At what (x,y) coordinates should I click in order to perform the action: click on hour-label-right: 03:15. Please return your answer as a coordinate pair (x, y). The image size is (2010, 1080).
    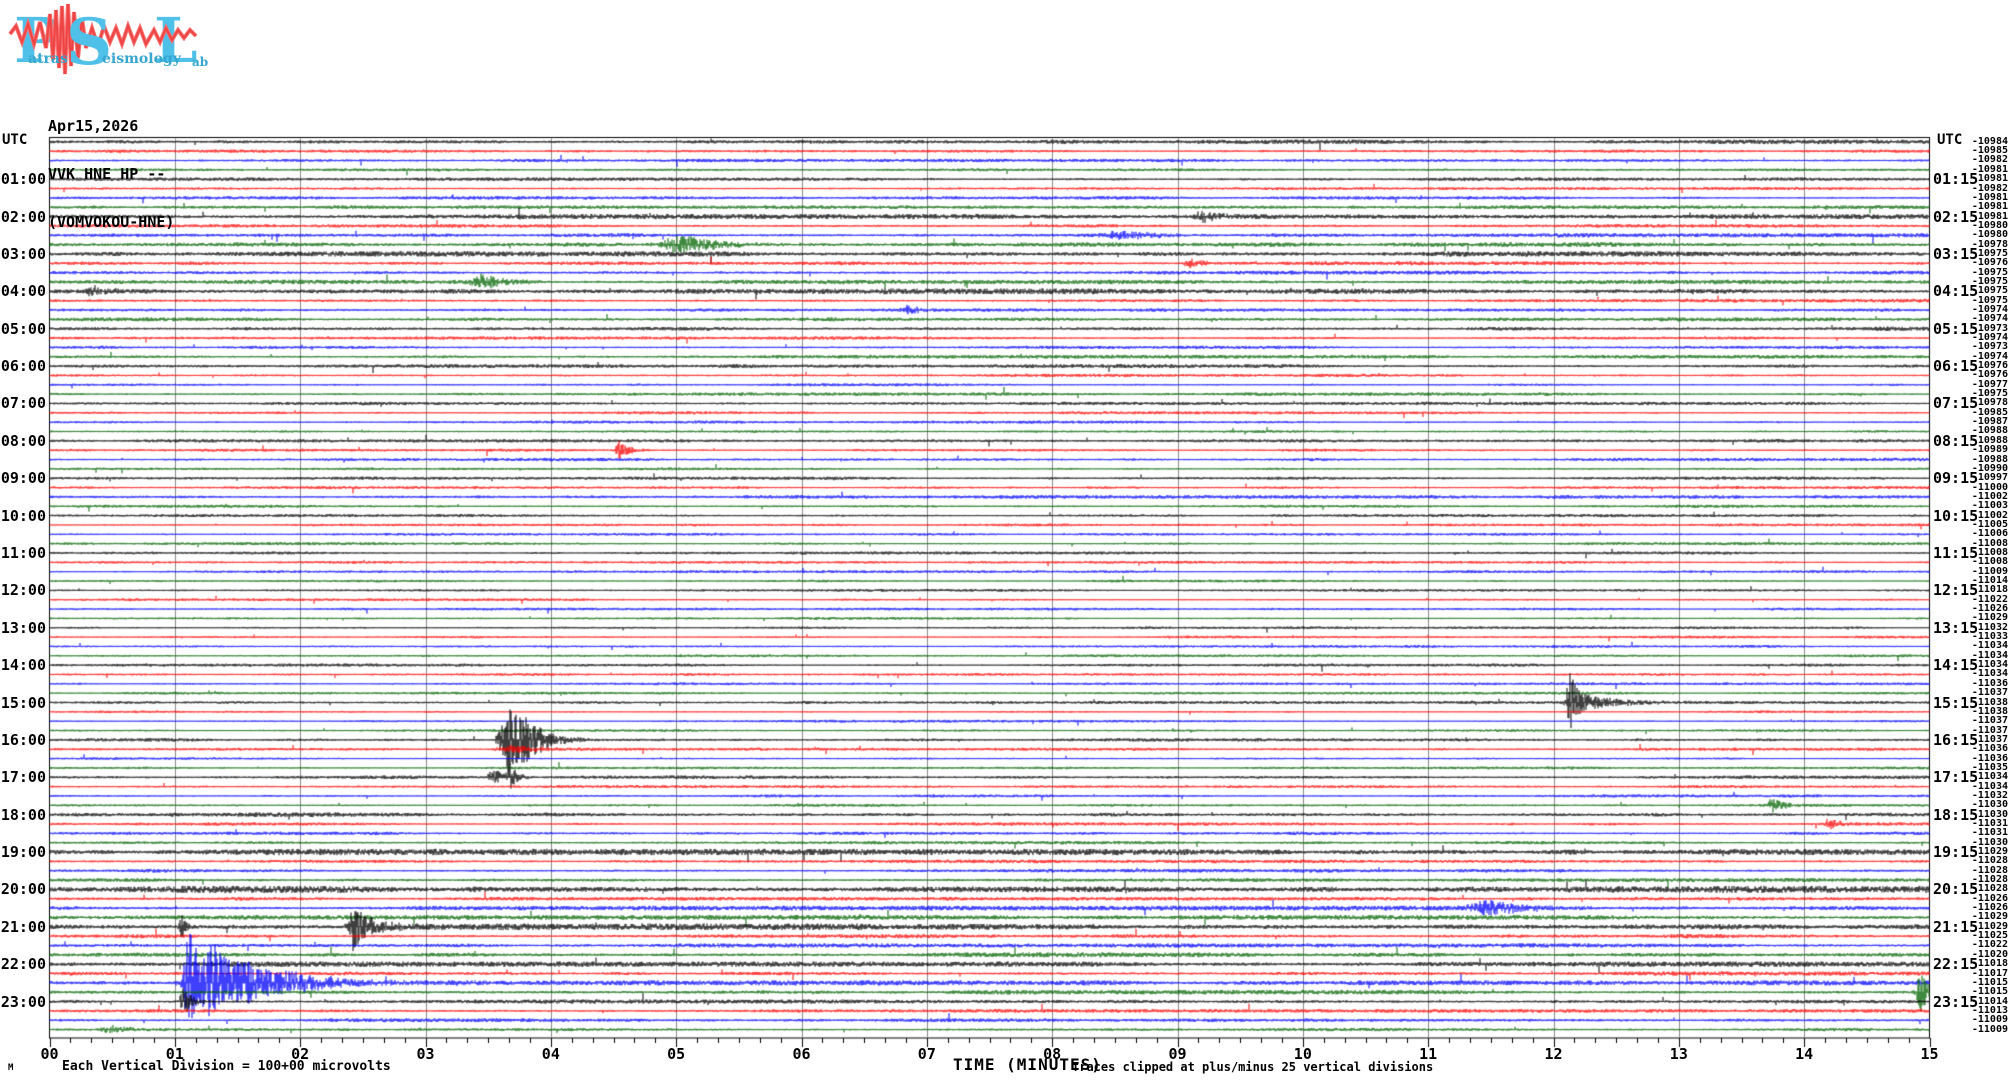
    Looking at the image, I should click on (1956, 253).